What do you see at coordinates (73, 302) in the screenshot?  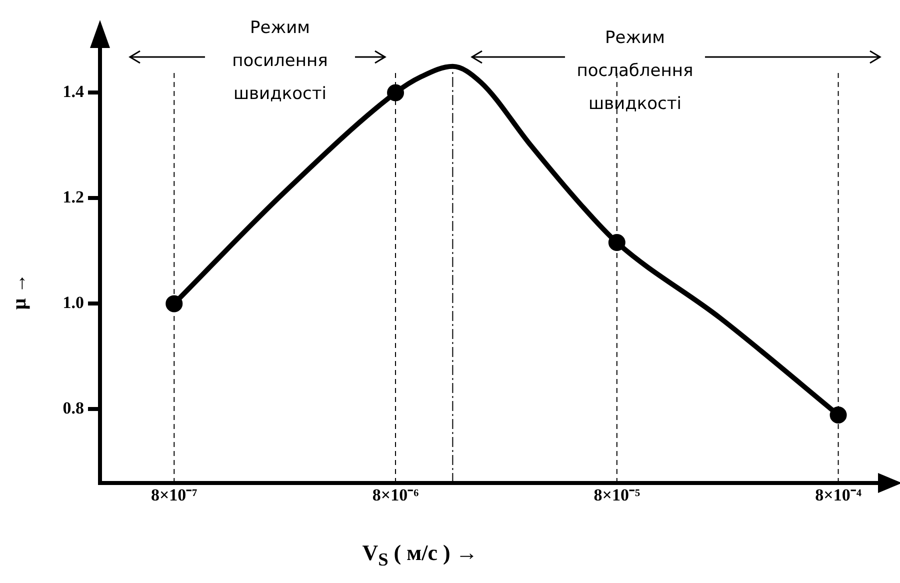 I see `y-tick-label: 1.0` at bounding box center [73, 302].